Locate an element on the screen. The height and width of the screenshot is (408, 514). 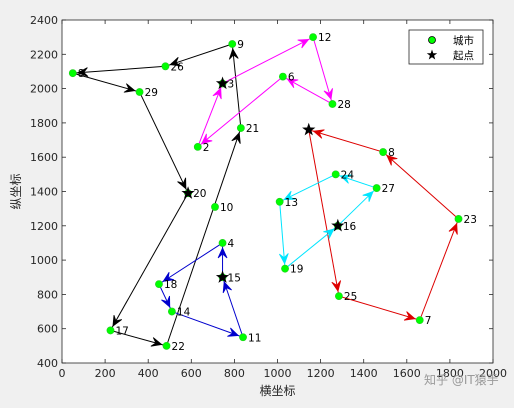
legend: 城市 起点 is located at coordinates (446, 47).